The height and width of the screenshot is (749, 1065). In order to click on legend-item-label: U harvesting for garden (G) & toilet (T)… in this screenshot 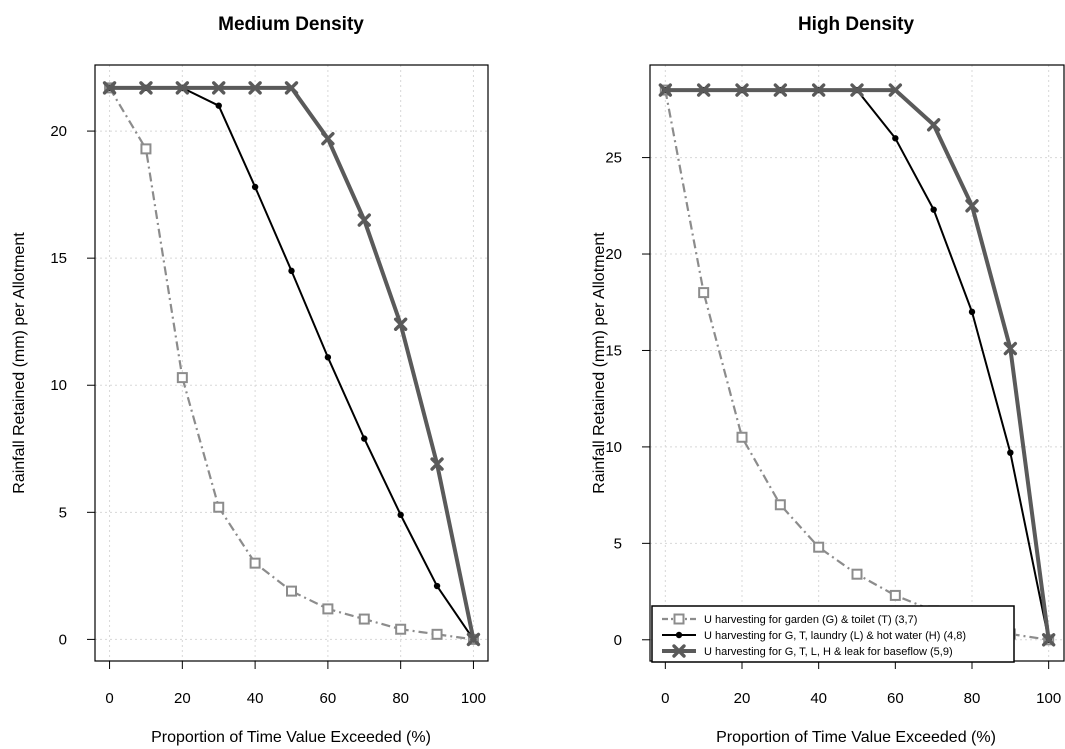, I will do `click(810, 620)`.